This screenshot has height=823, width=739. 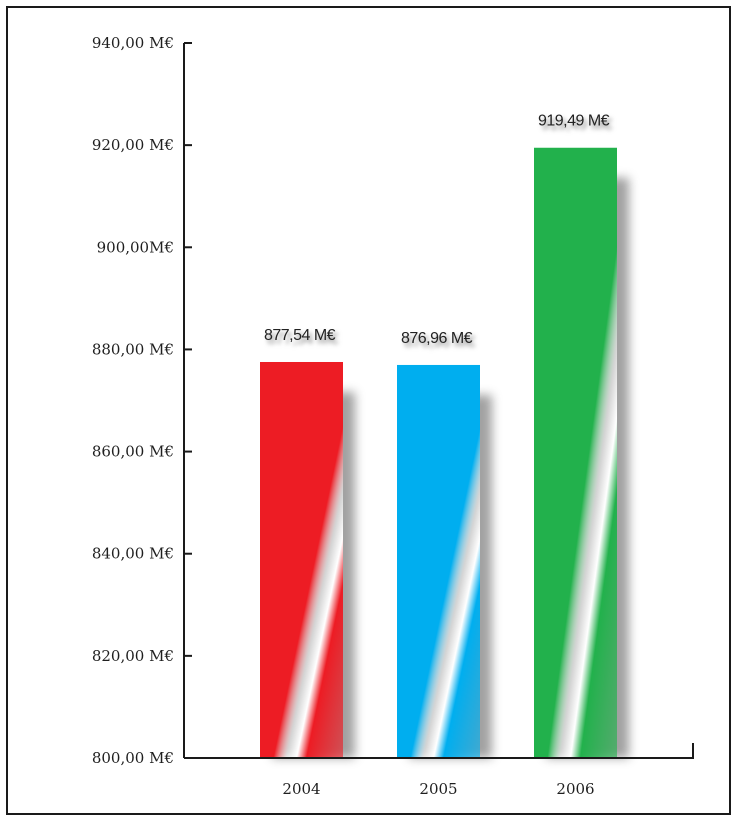 What do you see at coordinates (438, 561) in the screenshot?
I see `bar-2005` at bounding box center [438, 561].